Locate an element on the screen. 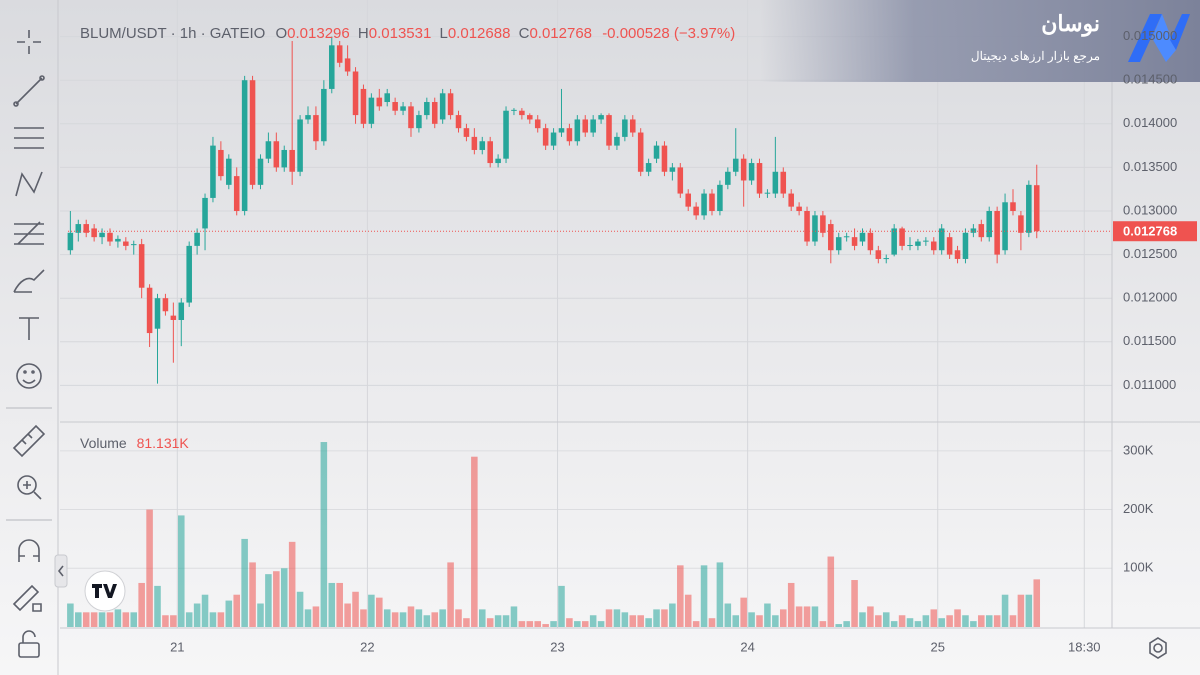 Image resolution: width=1200 pixels, height=675 pixels. brush-tool is located at coordinates (29, 281).